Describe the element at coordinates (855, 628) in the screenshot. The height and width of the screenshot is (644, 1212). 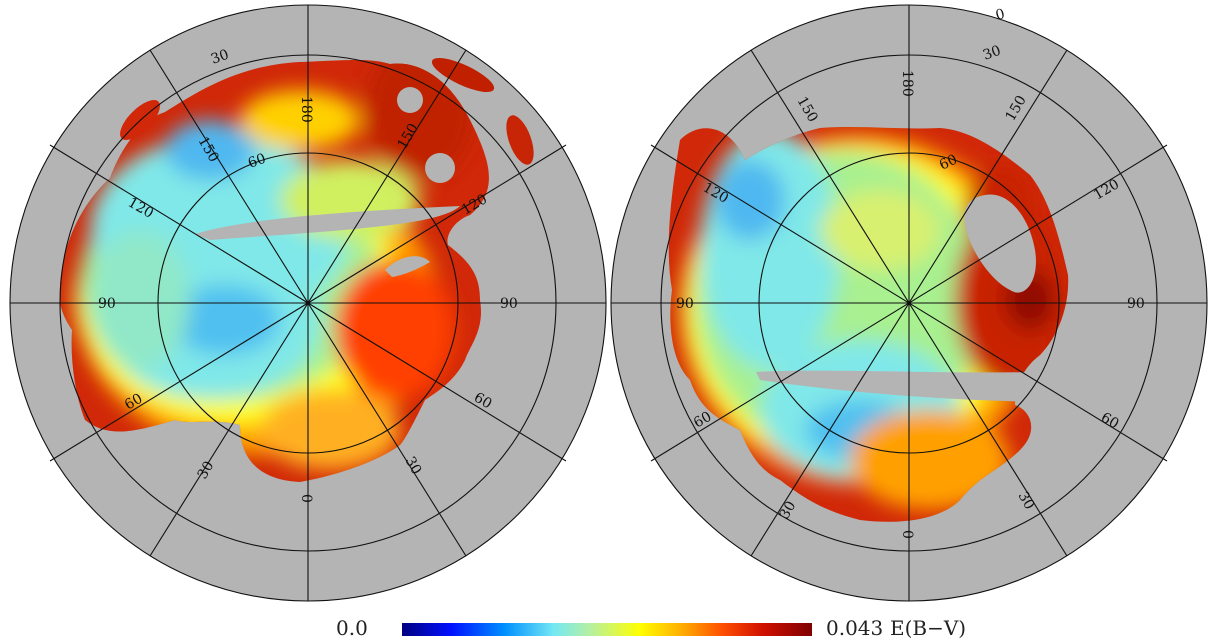
I see `colorbar-max-label: 0.043` at that location.